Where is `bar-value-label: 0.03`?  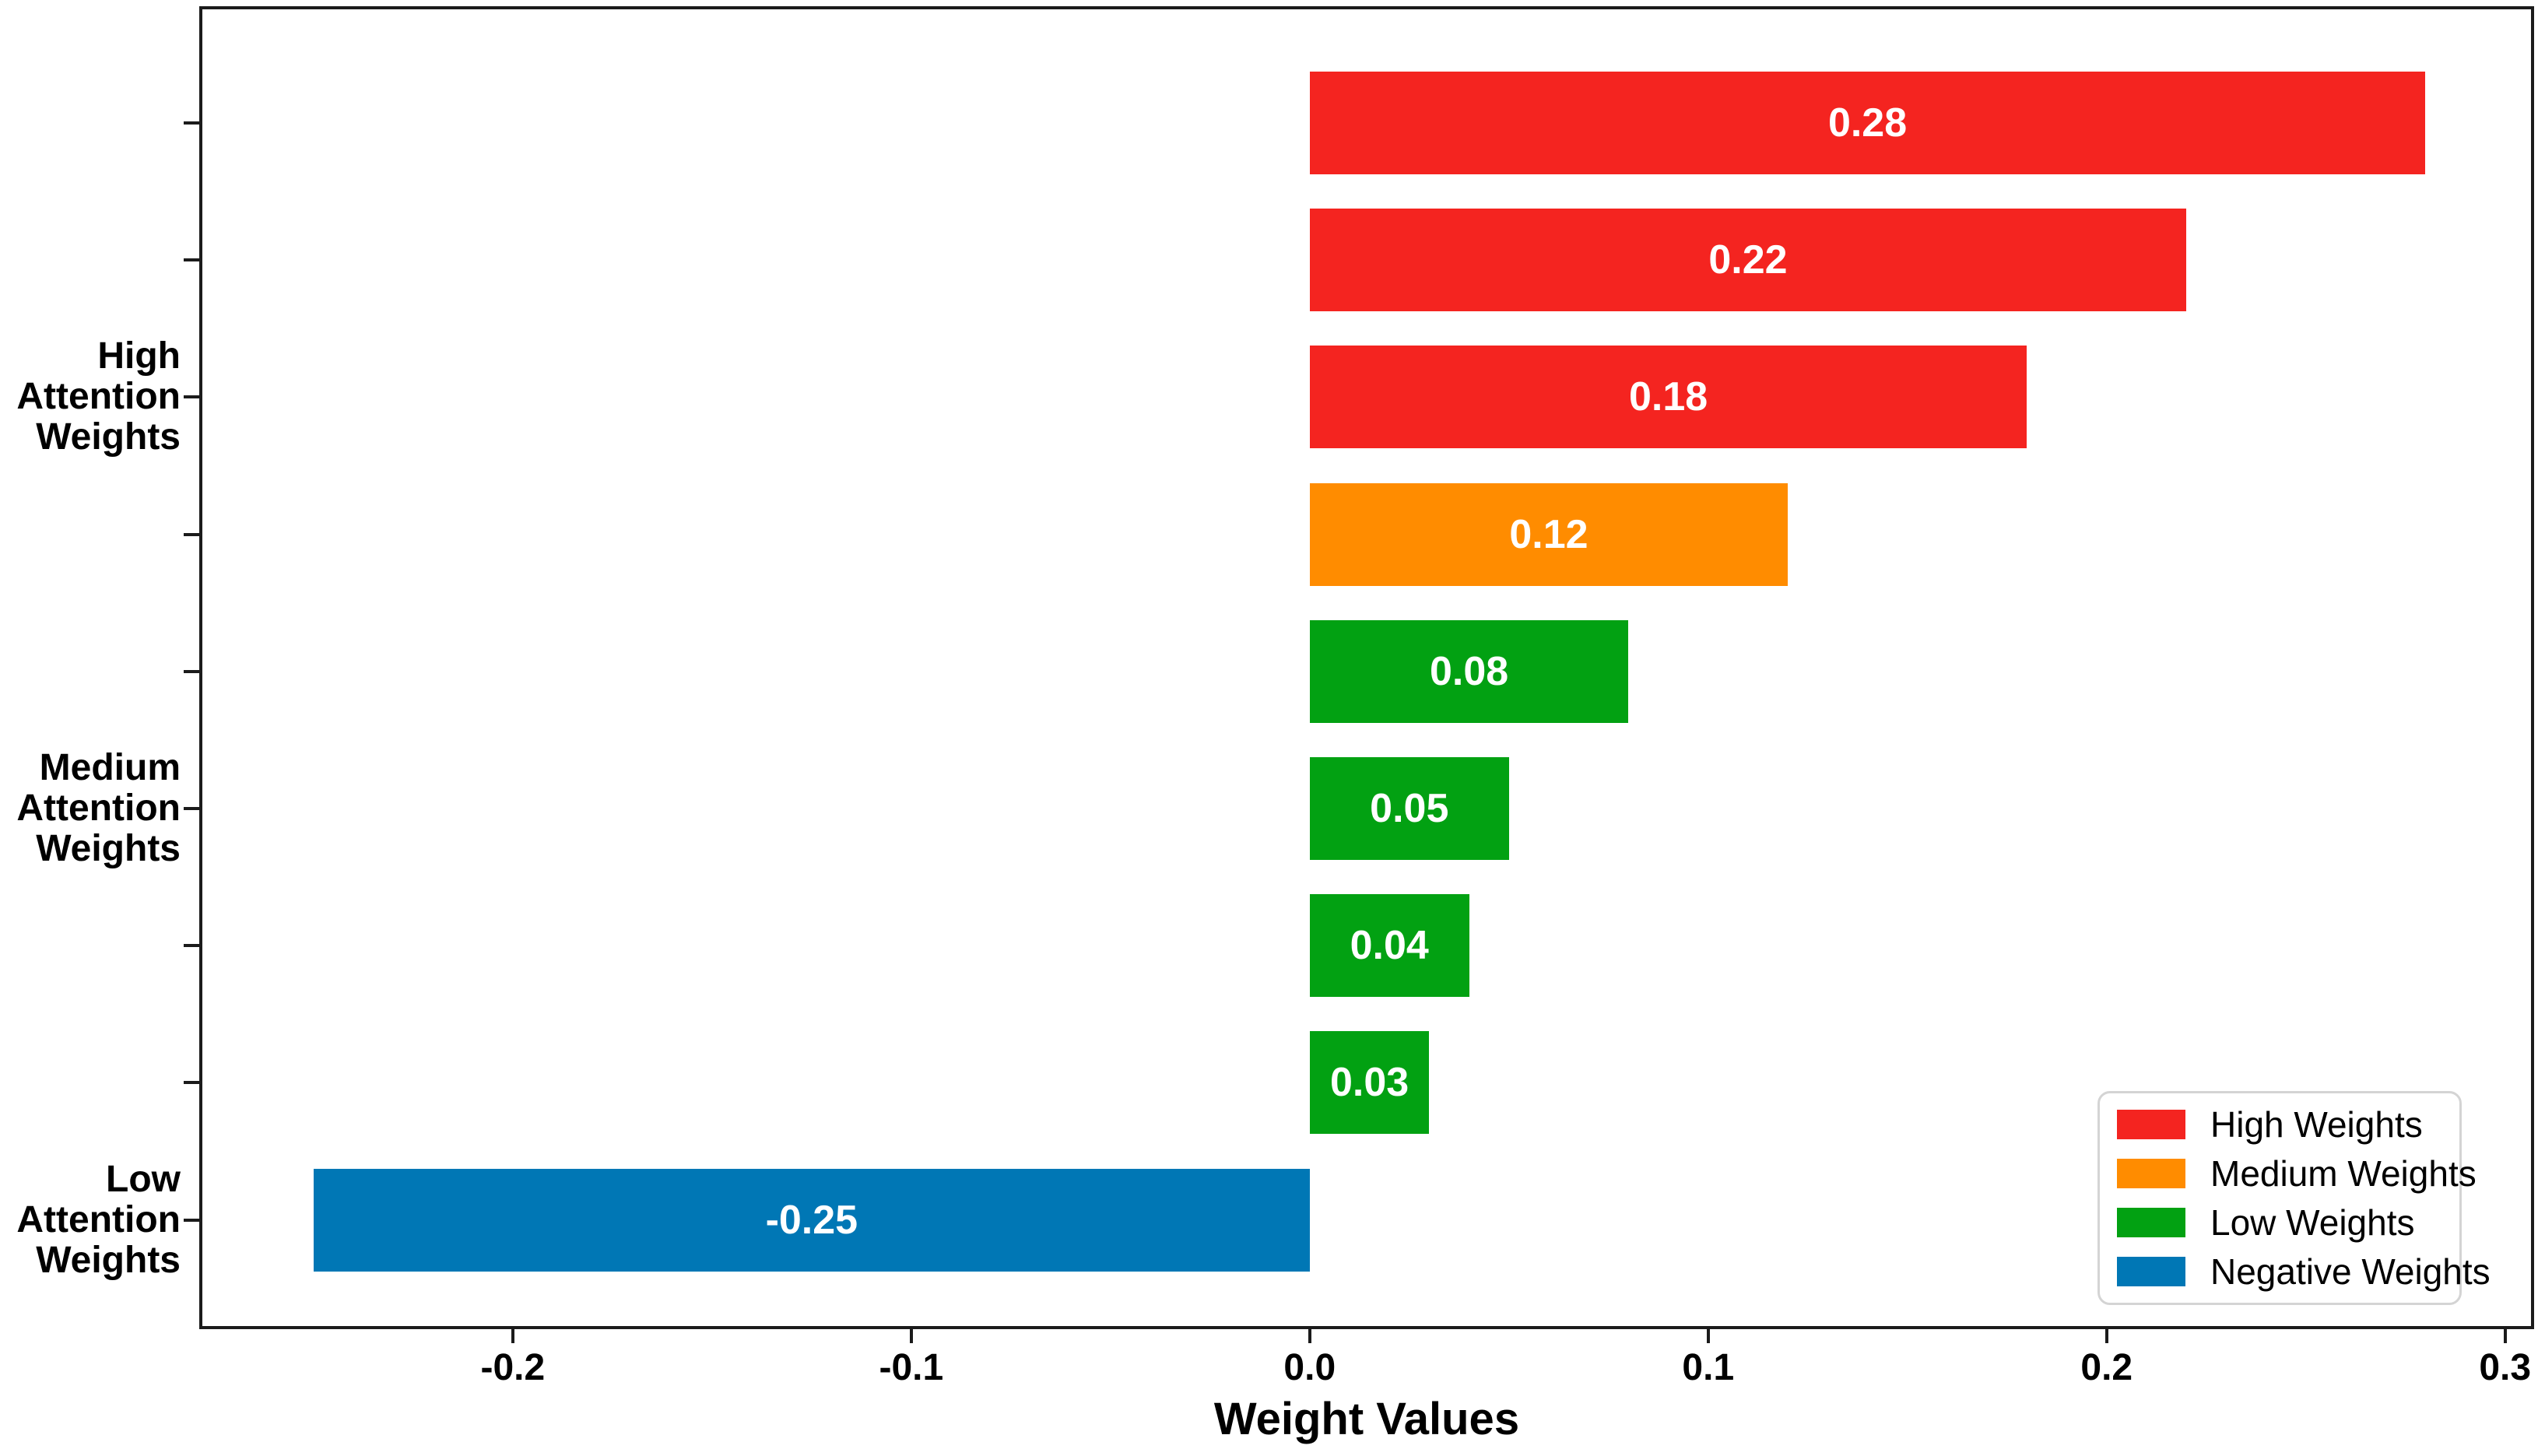
bar-value-label: 0.03 is located at coordinates (1369, 1083).